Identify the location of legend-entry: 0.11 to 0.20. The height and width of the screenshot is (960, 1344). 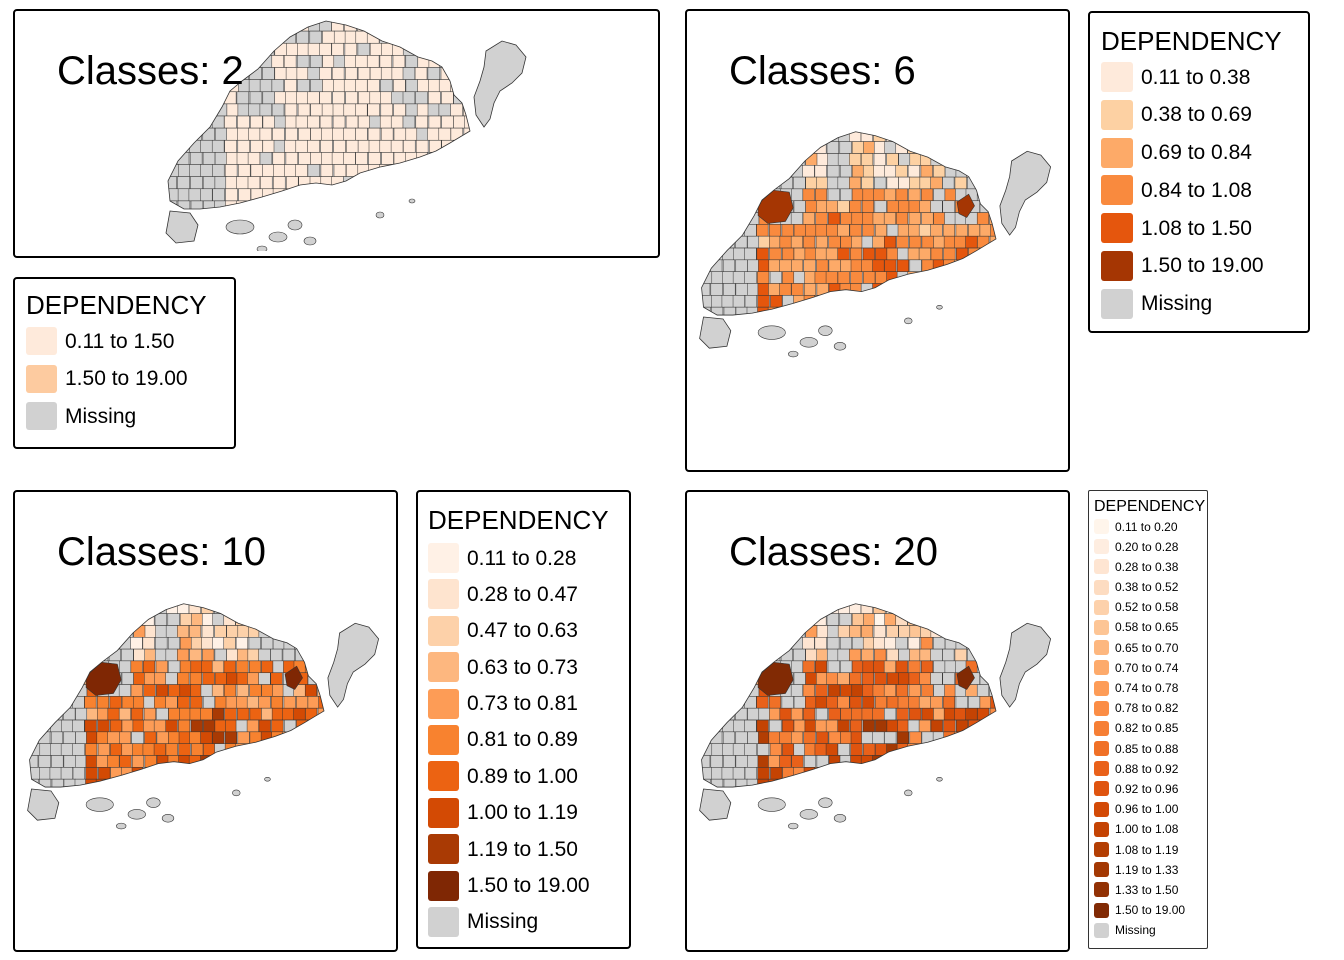
(1150, 526).